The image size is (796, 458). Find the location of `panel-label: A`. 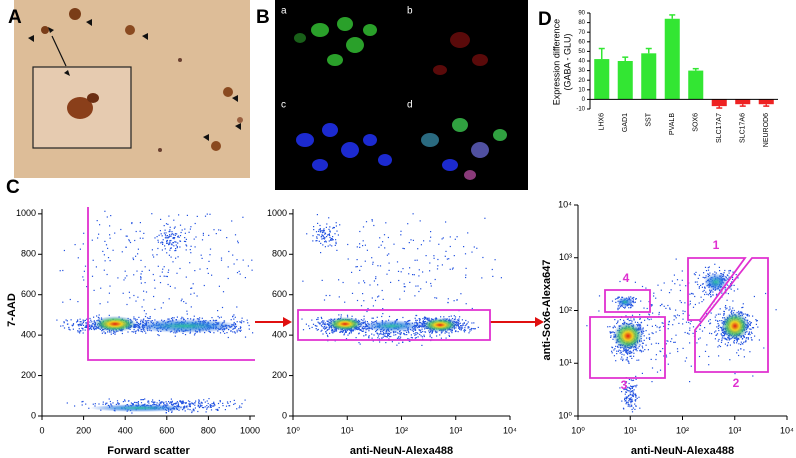

panel-label: A is located at coordinates (15, 17).